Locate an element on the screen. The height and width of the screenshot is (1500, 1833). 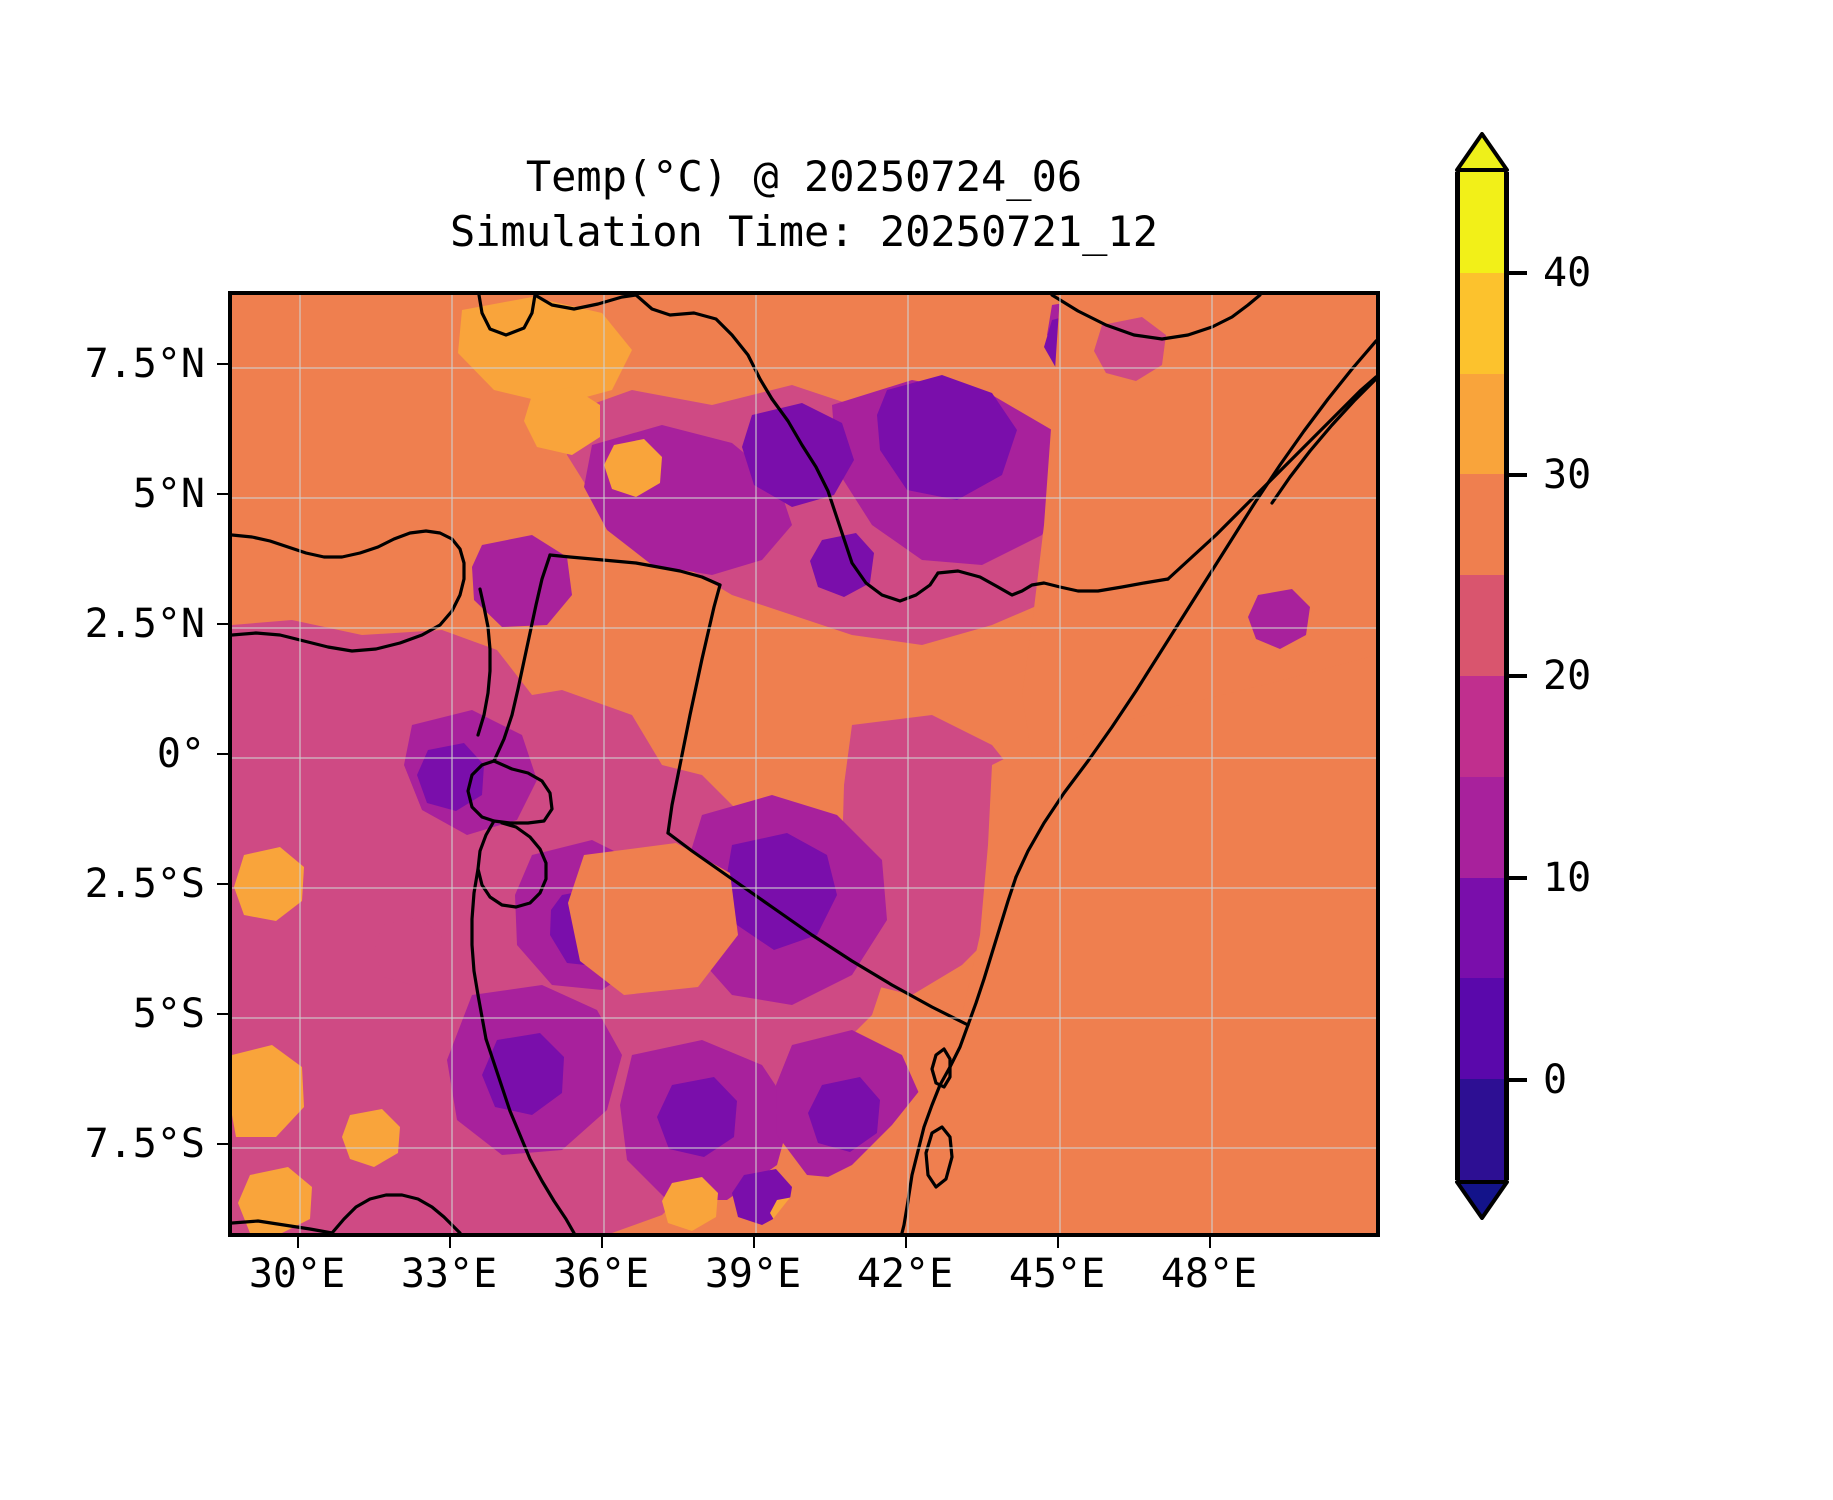
x-tick-label-45e: 45°E is located at coordinates (1057, 1274).